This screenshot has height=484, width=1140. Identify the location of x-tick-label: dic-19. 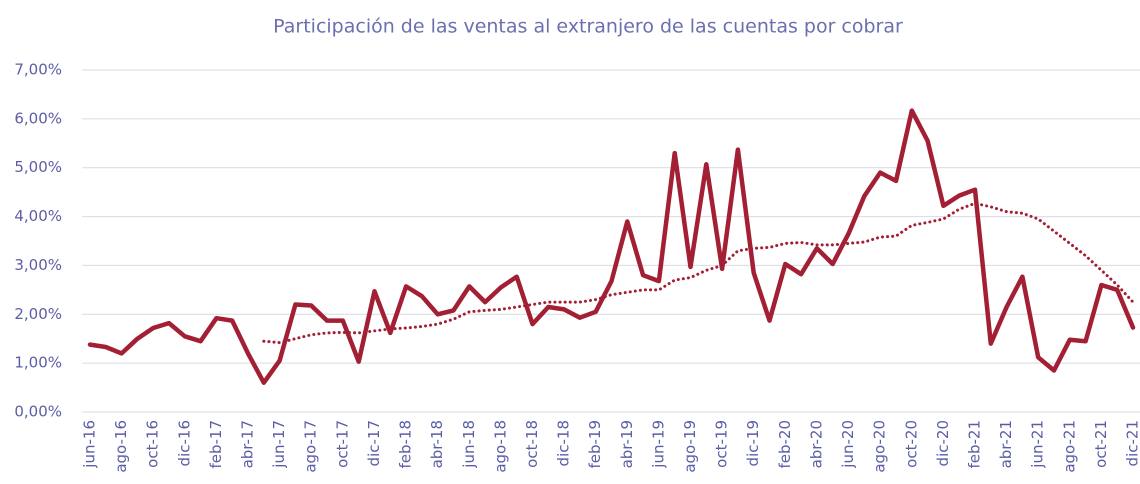
(753, 443).